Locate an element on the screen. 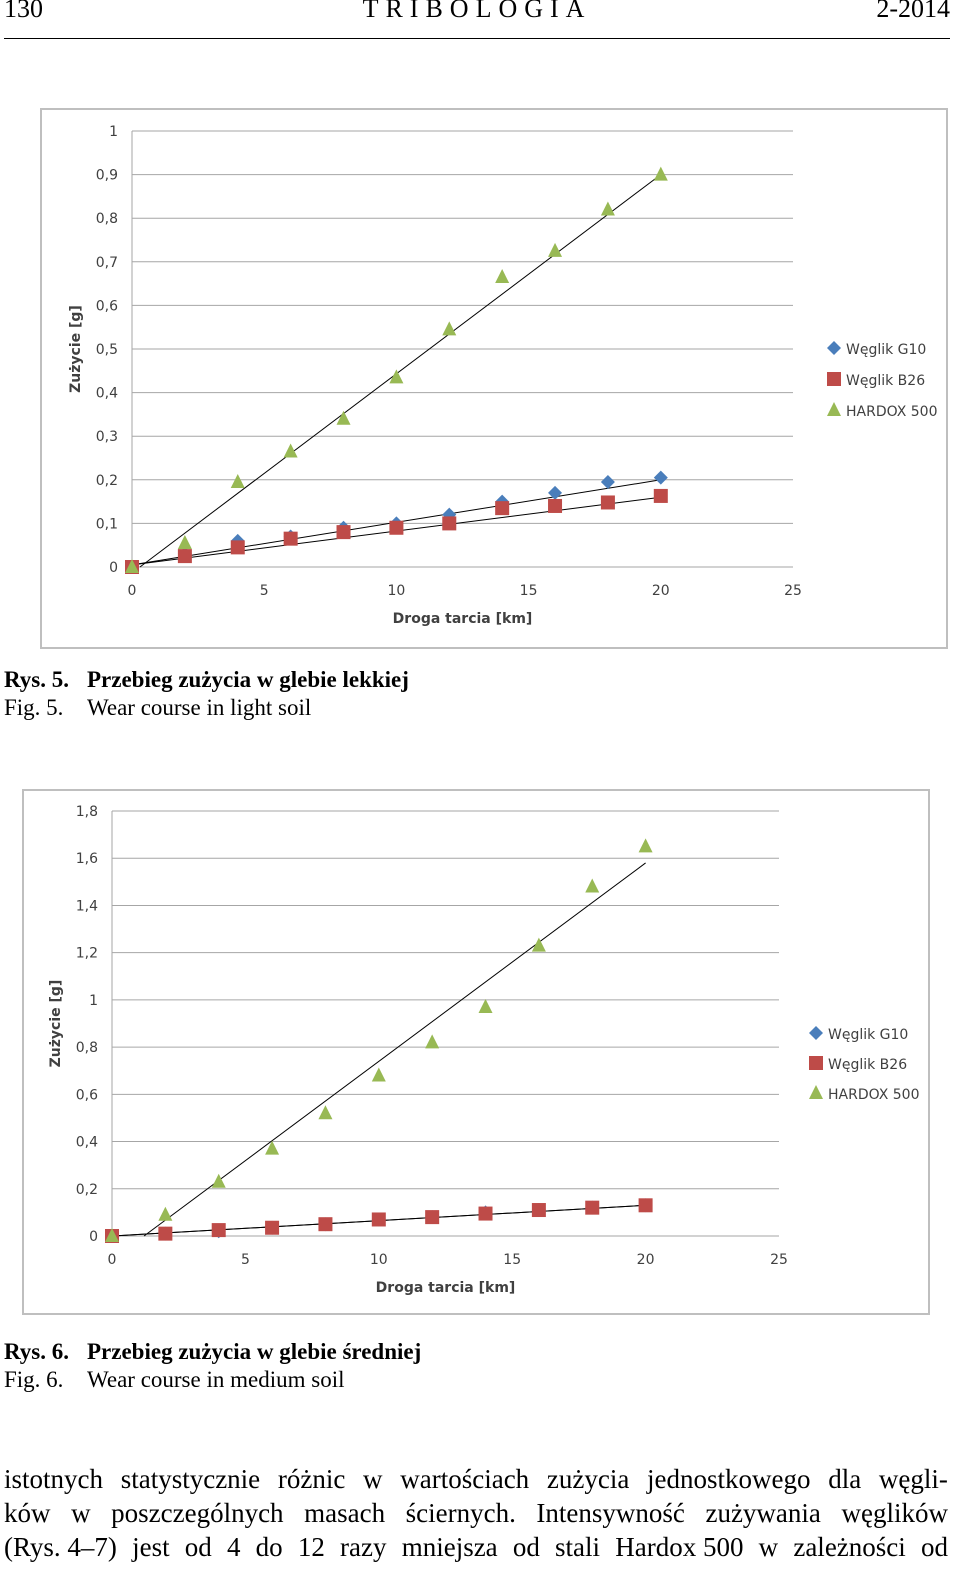  y-tick-label: 0,7 is located at coordinates (107, 263).